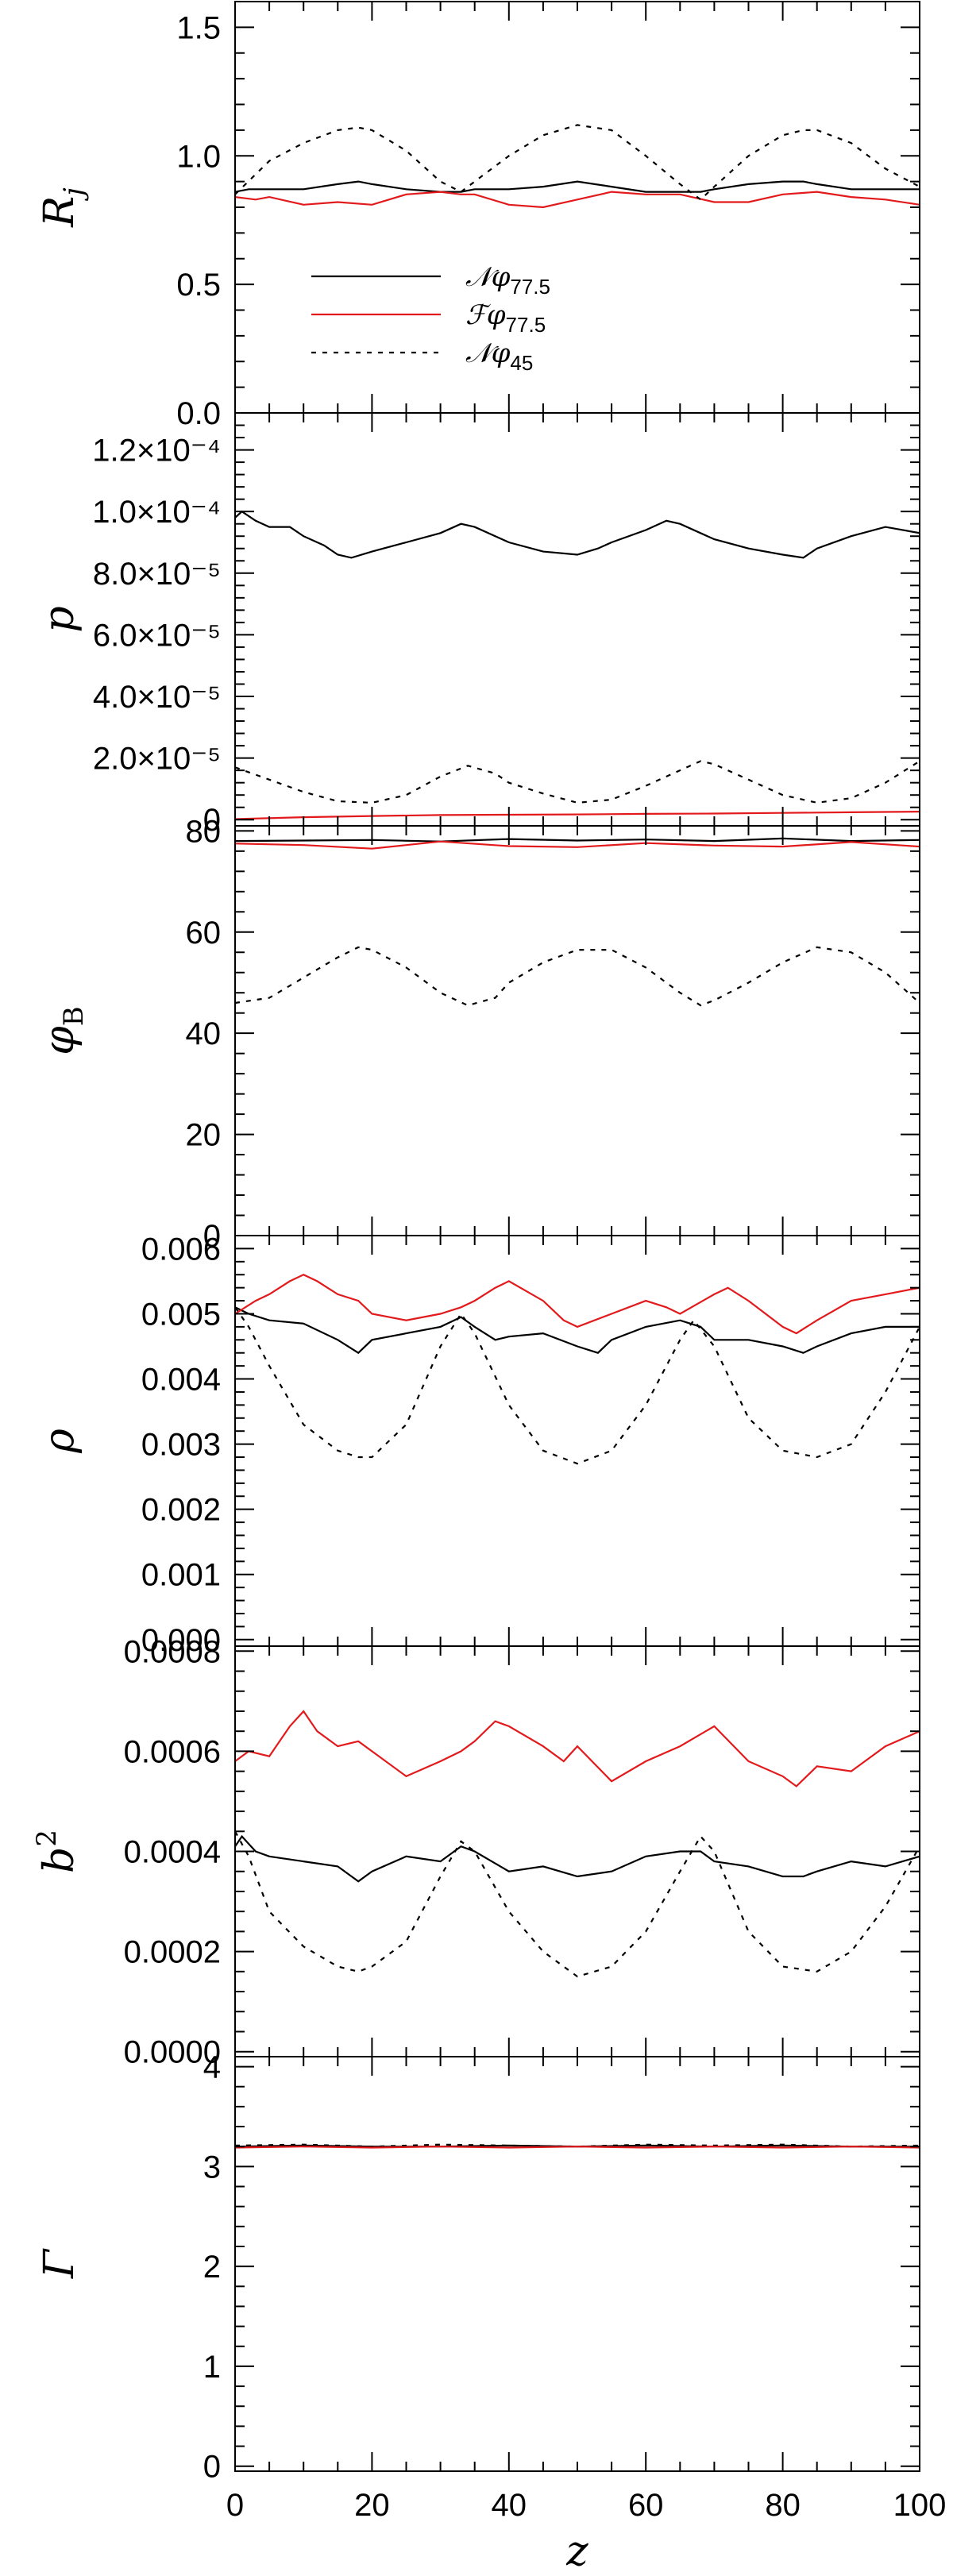 This screenshot has height=2576, width=953. Describe the element at coordinates (198, 27) in the screenshot. I see `y-tick-label: 1.5` at that location.